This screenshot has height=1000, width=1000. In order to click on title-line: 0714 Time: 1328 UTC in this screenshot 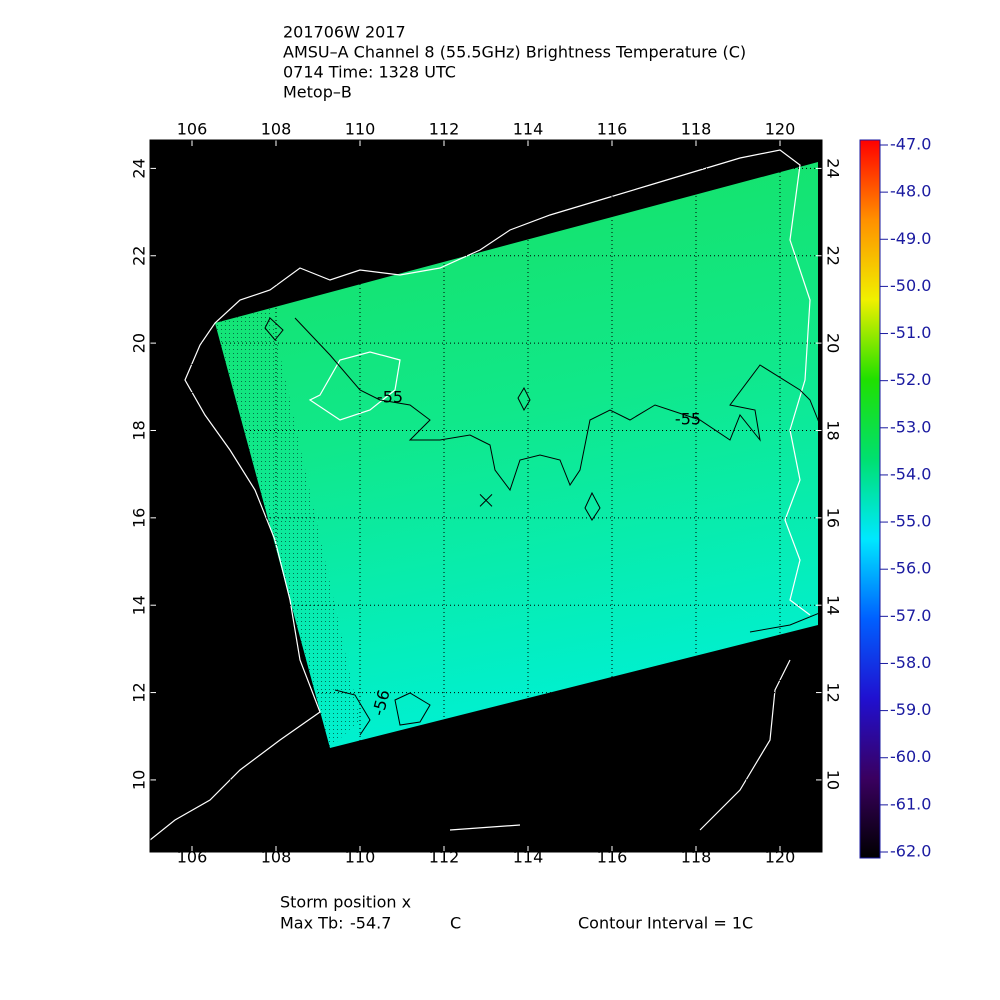, I will do `click(369, 72)`.